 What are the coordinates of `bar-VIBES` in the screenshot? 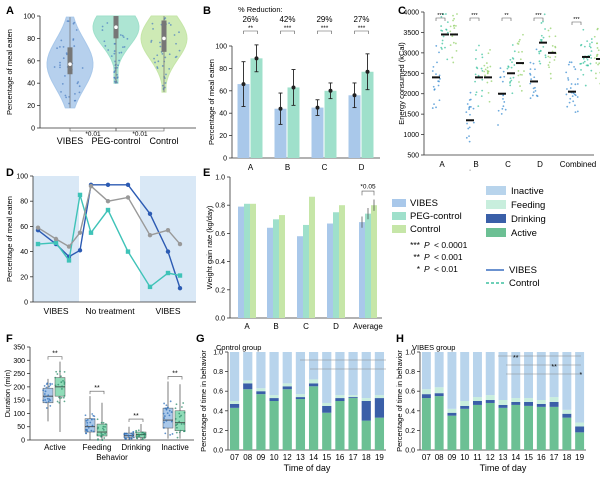 It's located at (354, 126).